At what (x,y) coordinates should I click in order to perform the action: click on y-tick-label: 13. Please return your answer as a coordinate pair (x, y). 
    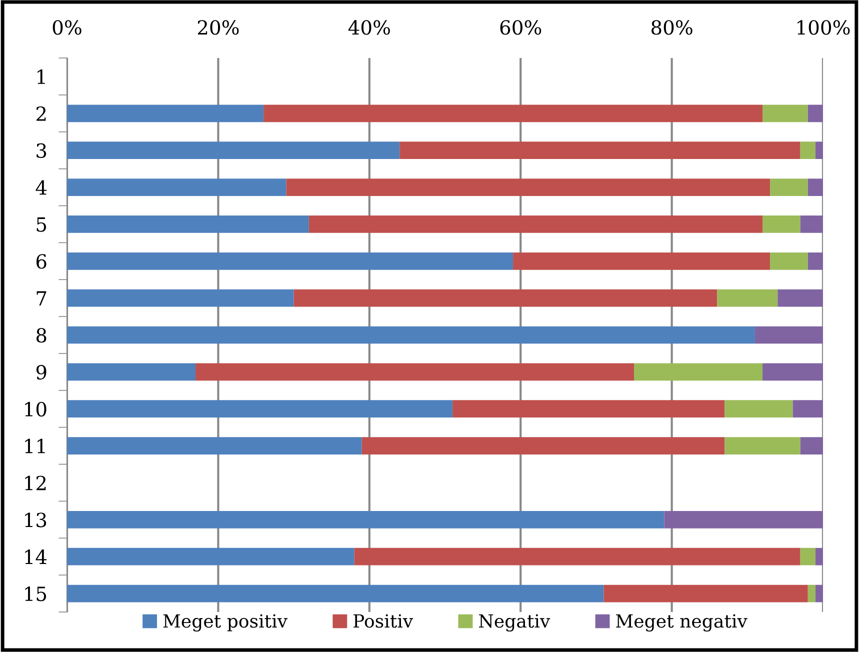
    Looking at the image, I should click on (35, 520).